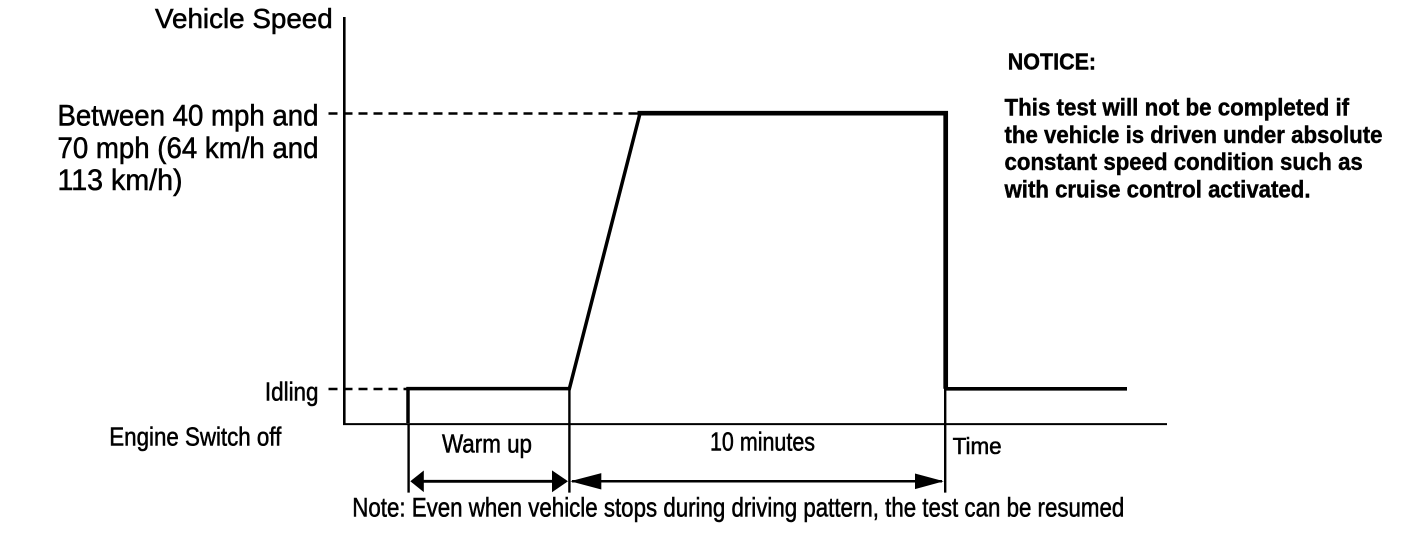 This screenshot has width=1427, height=550. I want to click on svg-text: with cruise control activated., so click(1157, 189).